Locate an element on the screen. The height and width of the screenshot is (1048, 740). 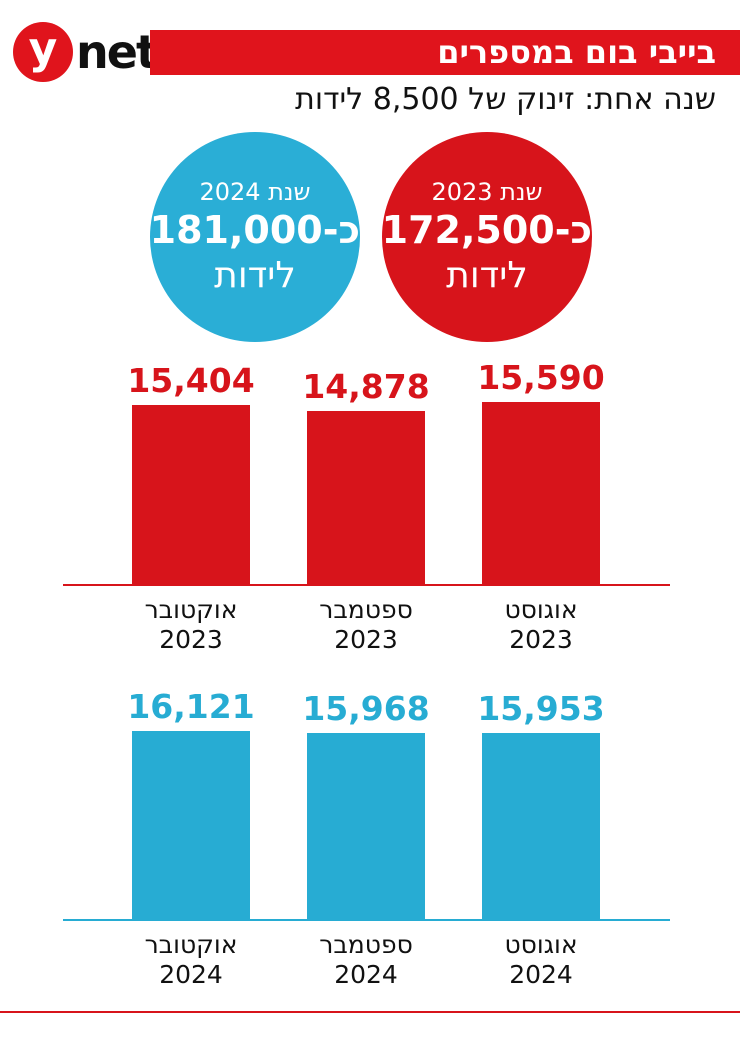
logo: y is located at coordinates (43, 52).